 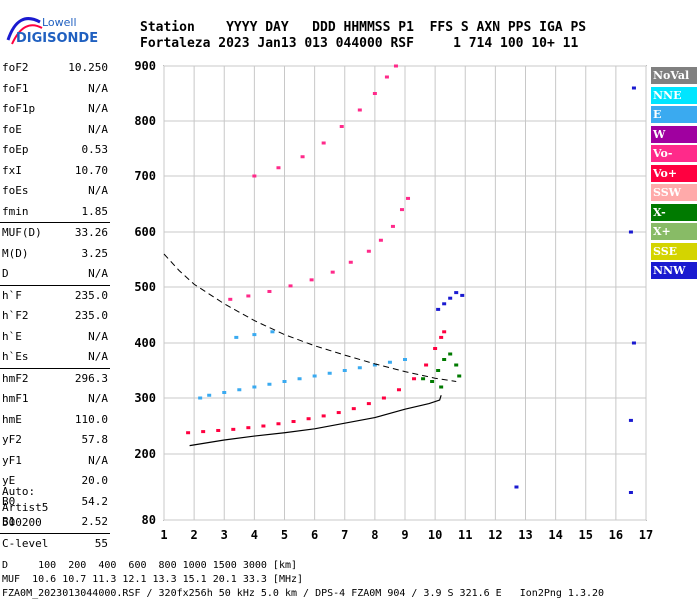 I want to click on param-row: h`Es N/A, so click(x=55, y=357).